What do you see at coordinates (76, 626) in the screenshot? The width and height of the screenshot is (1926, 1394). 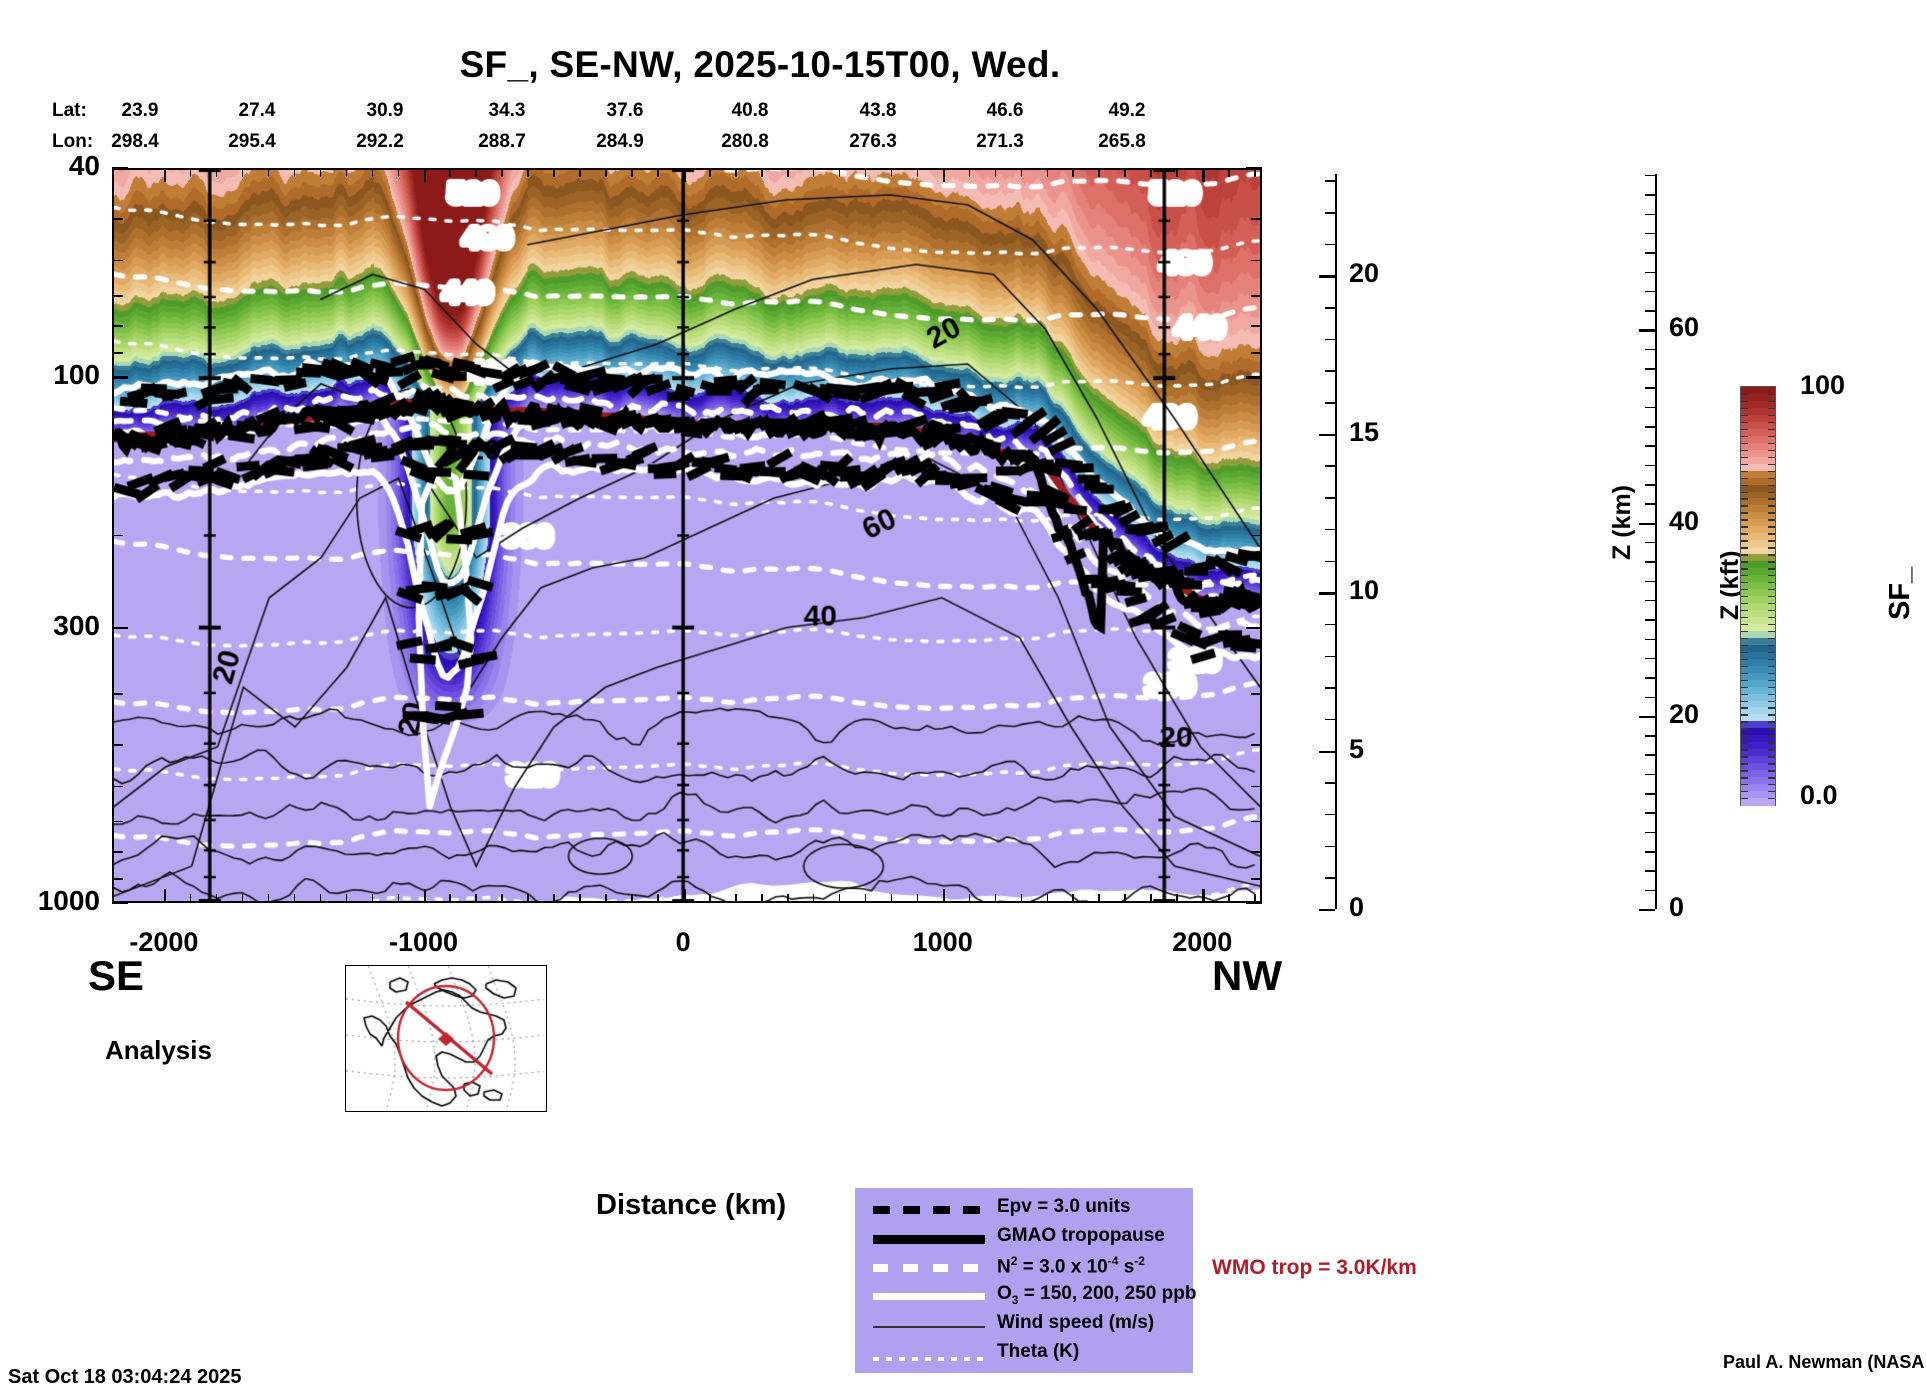 I see `y-tick-300: 300` at bounding box center [76, 626].